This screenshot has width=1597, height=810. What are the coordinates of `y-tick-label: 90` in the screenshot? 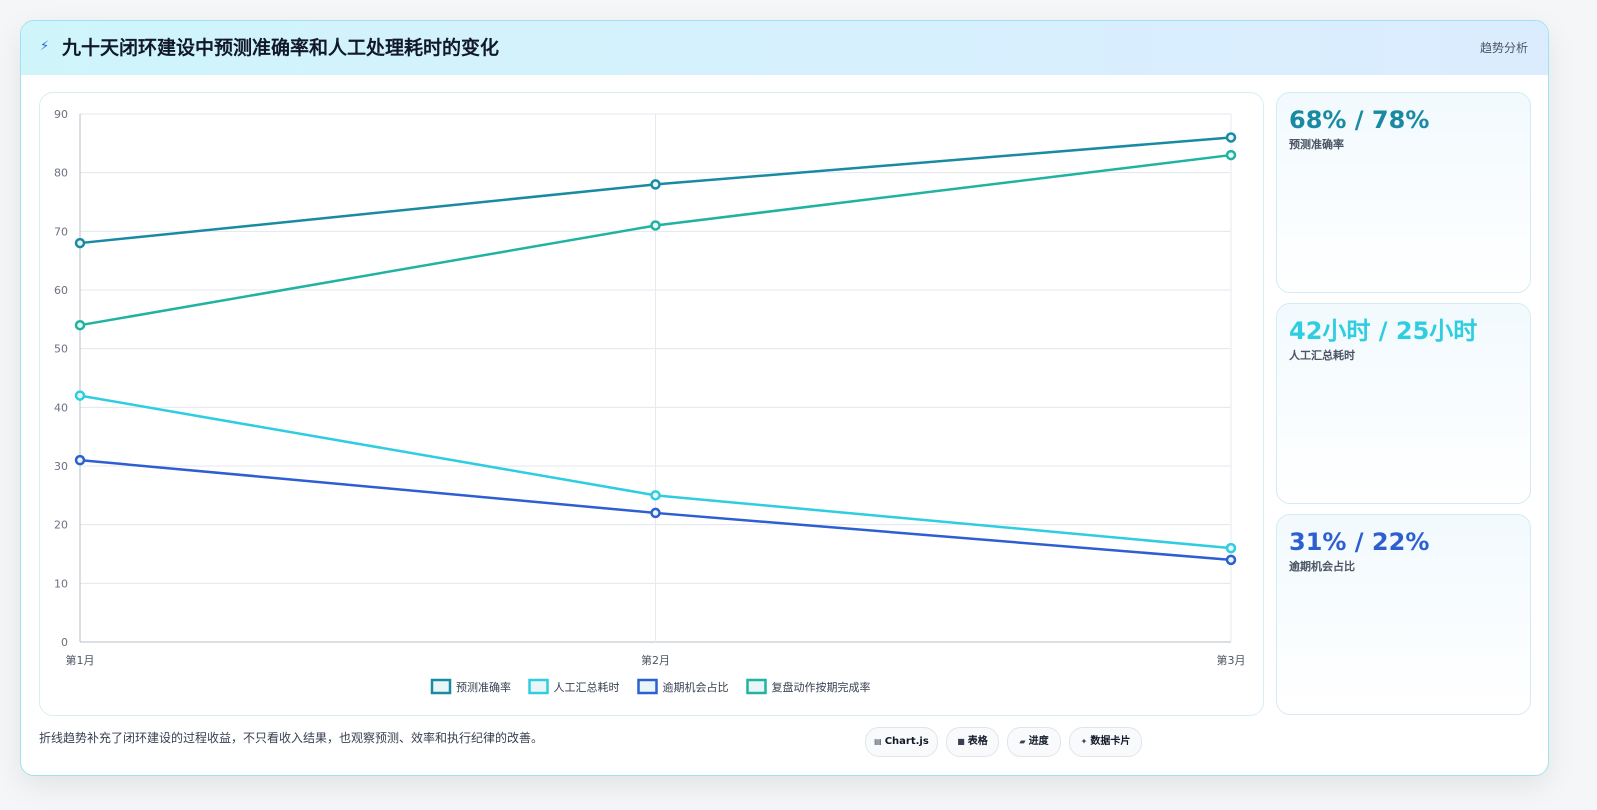 It's located at (61, 114).